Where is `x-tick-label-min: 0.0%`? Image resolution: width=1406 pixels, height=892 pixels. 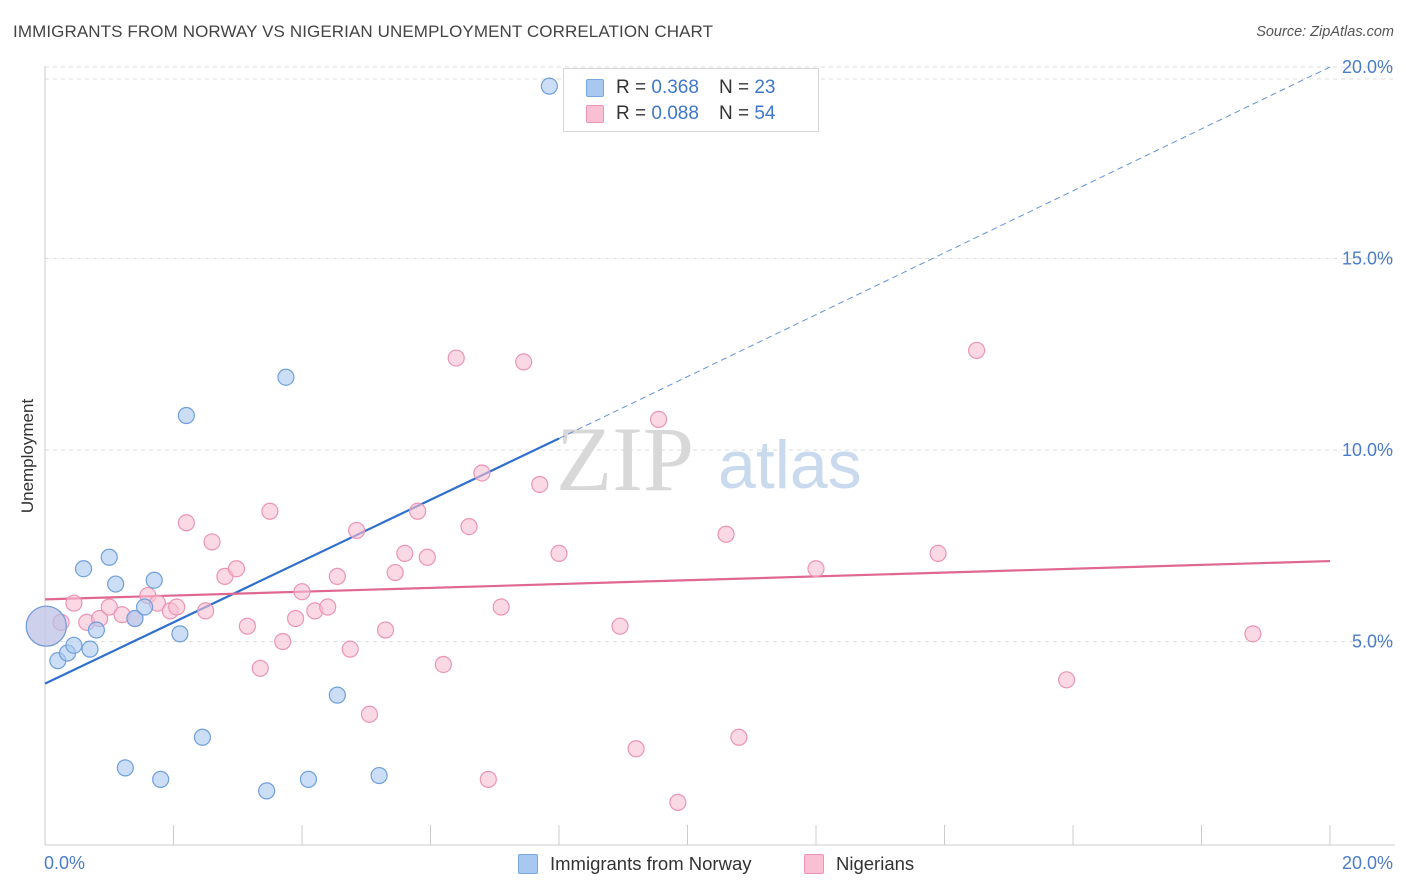 x-tick-label-min: 0.0% is located at coordinates (64, 863).